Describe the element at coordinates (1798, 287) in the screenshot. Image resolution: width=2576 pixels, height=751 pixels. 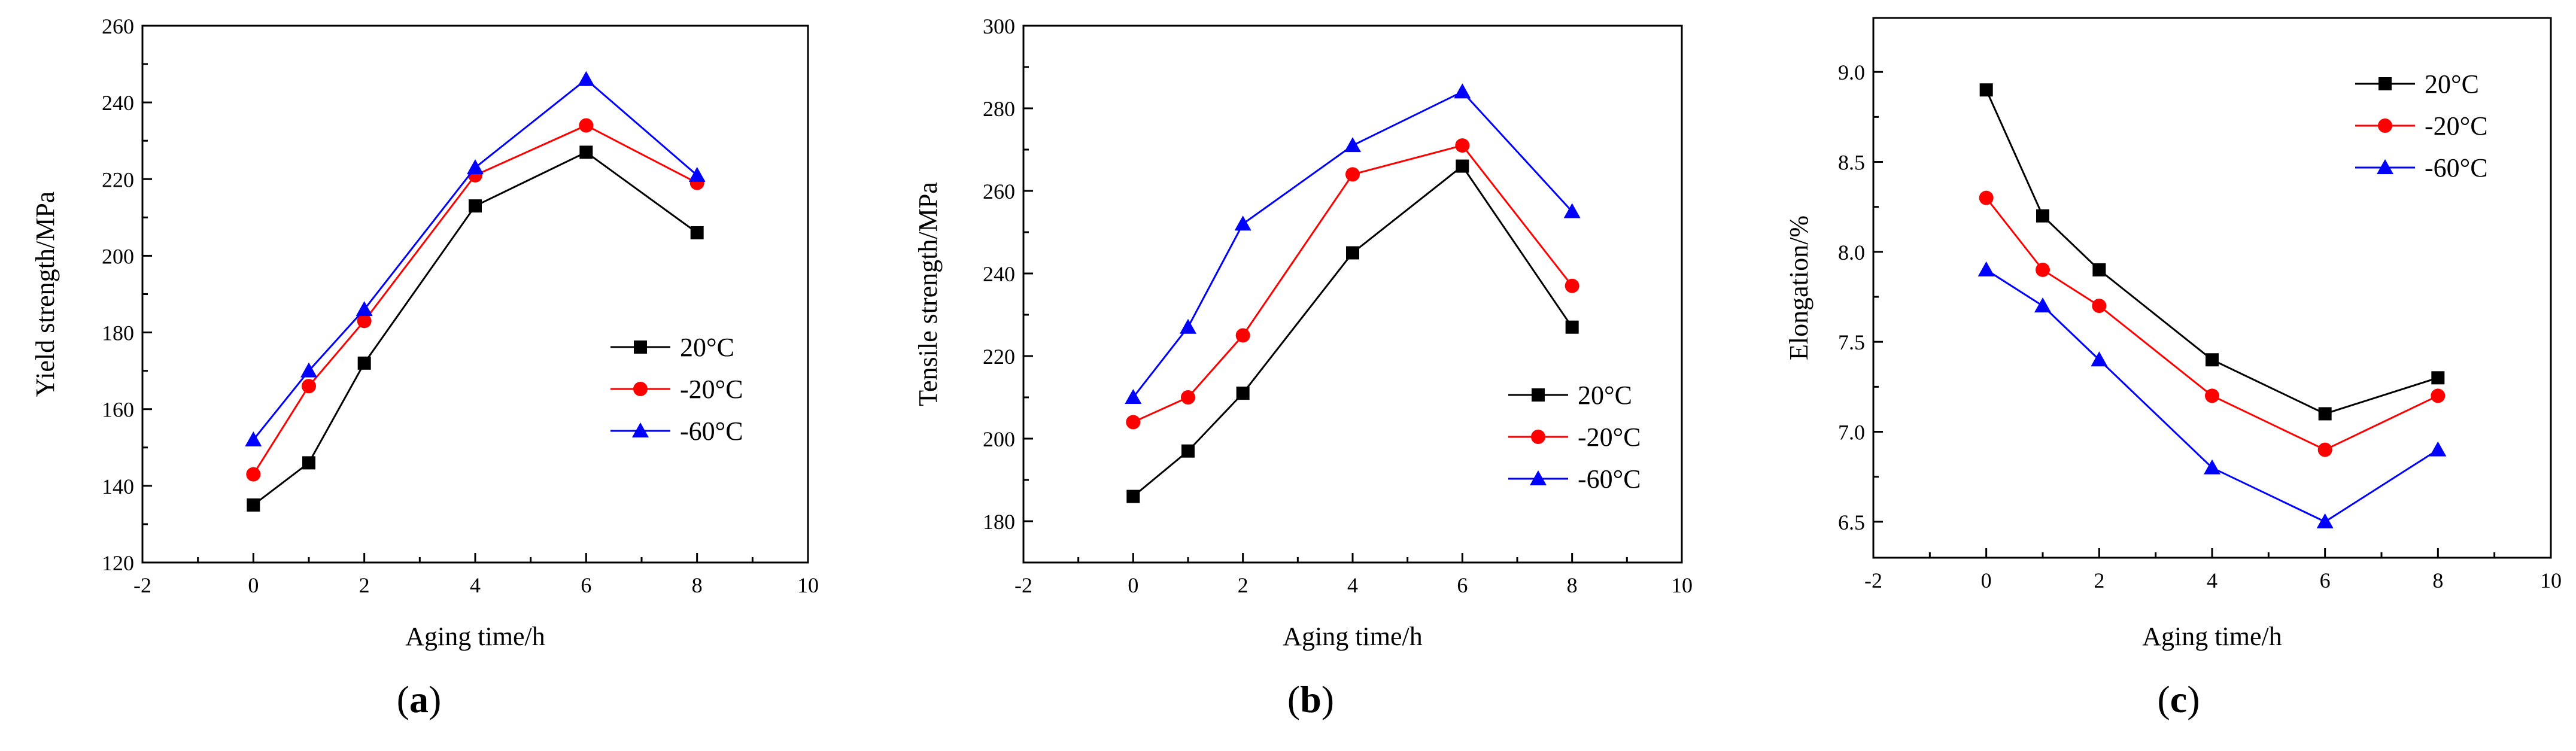
I see `y-axis-label: Elongation/%` at that location.